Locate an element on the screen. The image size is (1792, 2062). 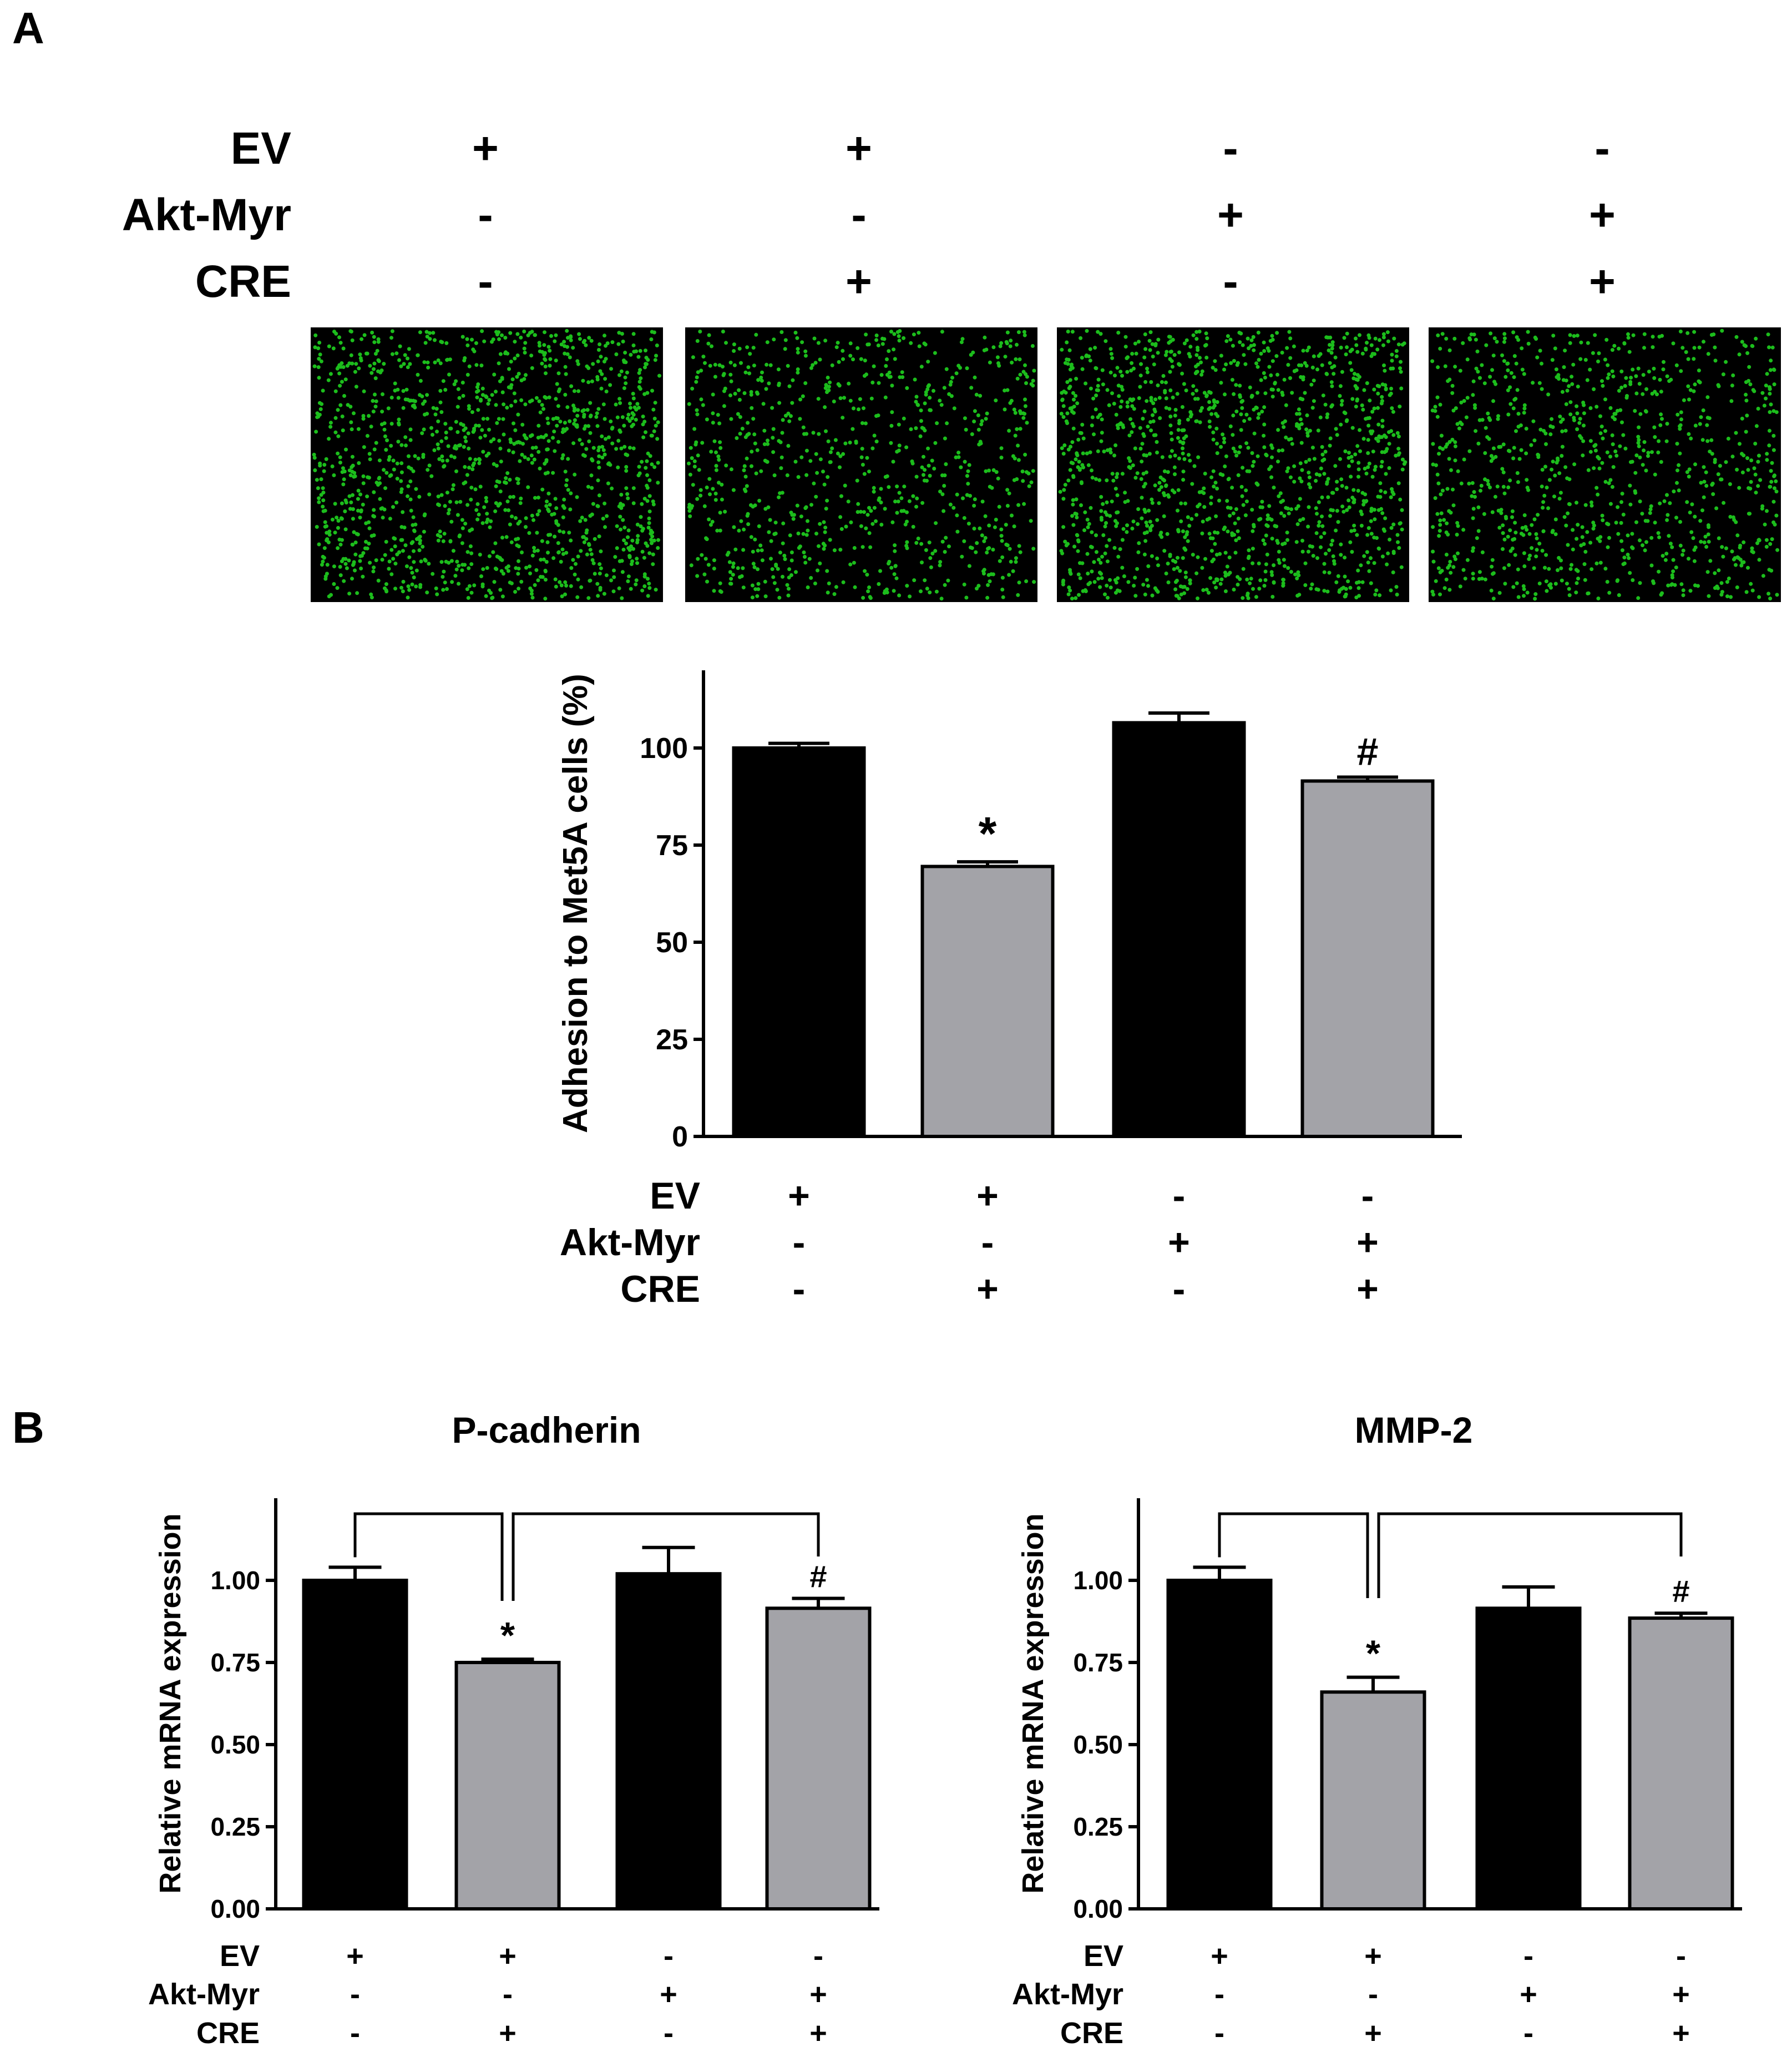
chart-title: P-cadherin is located at coordinates (546, 1430).